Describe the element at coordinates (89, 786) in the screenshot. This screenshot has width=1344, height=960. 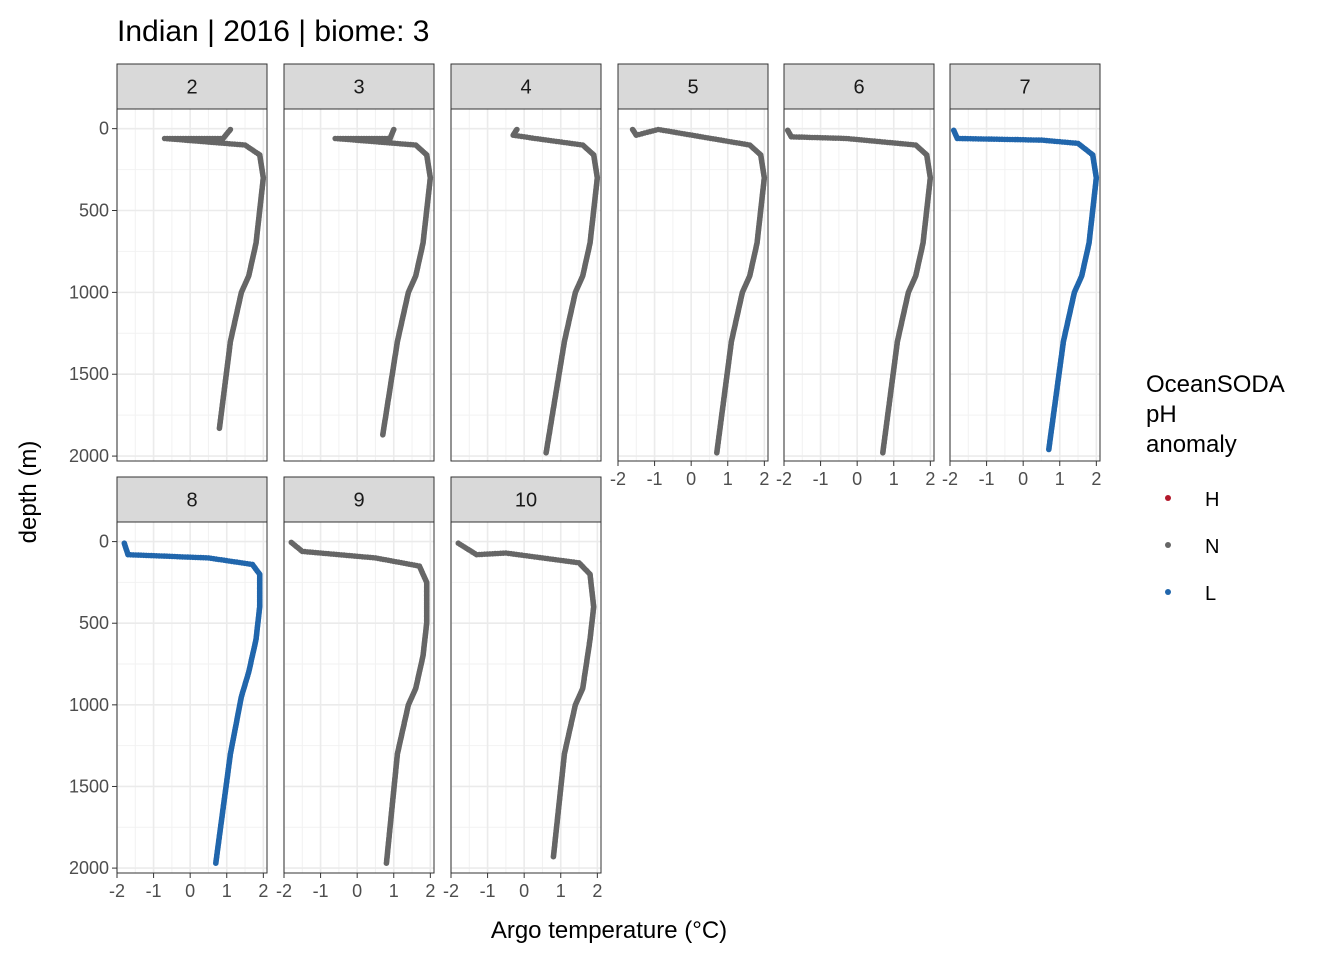
I see `y-tick-label: 1500` at that location.